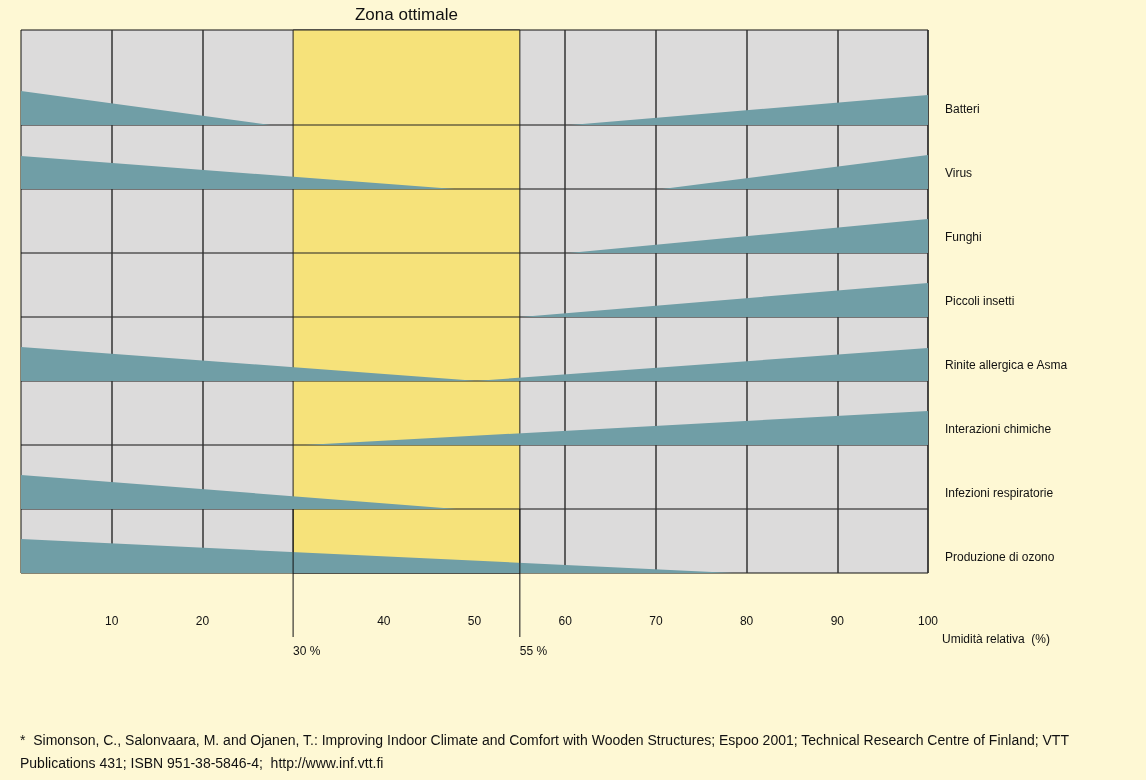 This screenshot has height=780, width=1146. I want to click on x-tick-label: 70, so click(656, 621).